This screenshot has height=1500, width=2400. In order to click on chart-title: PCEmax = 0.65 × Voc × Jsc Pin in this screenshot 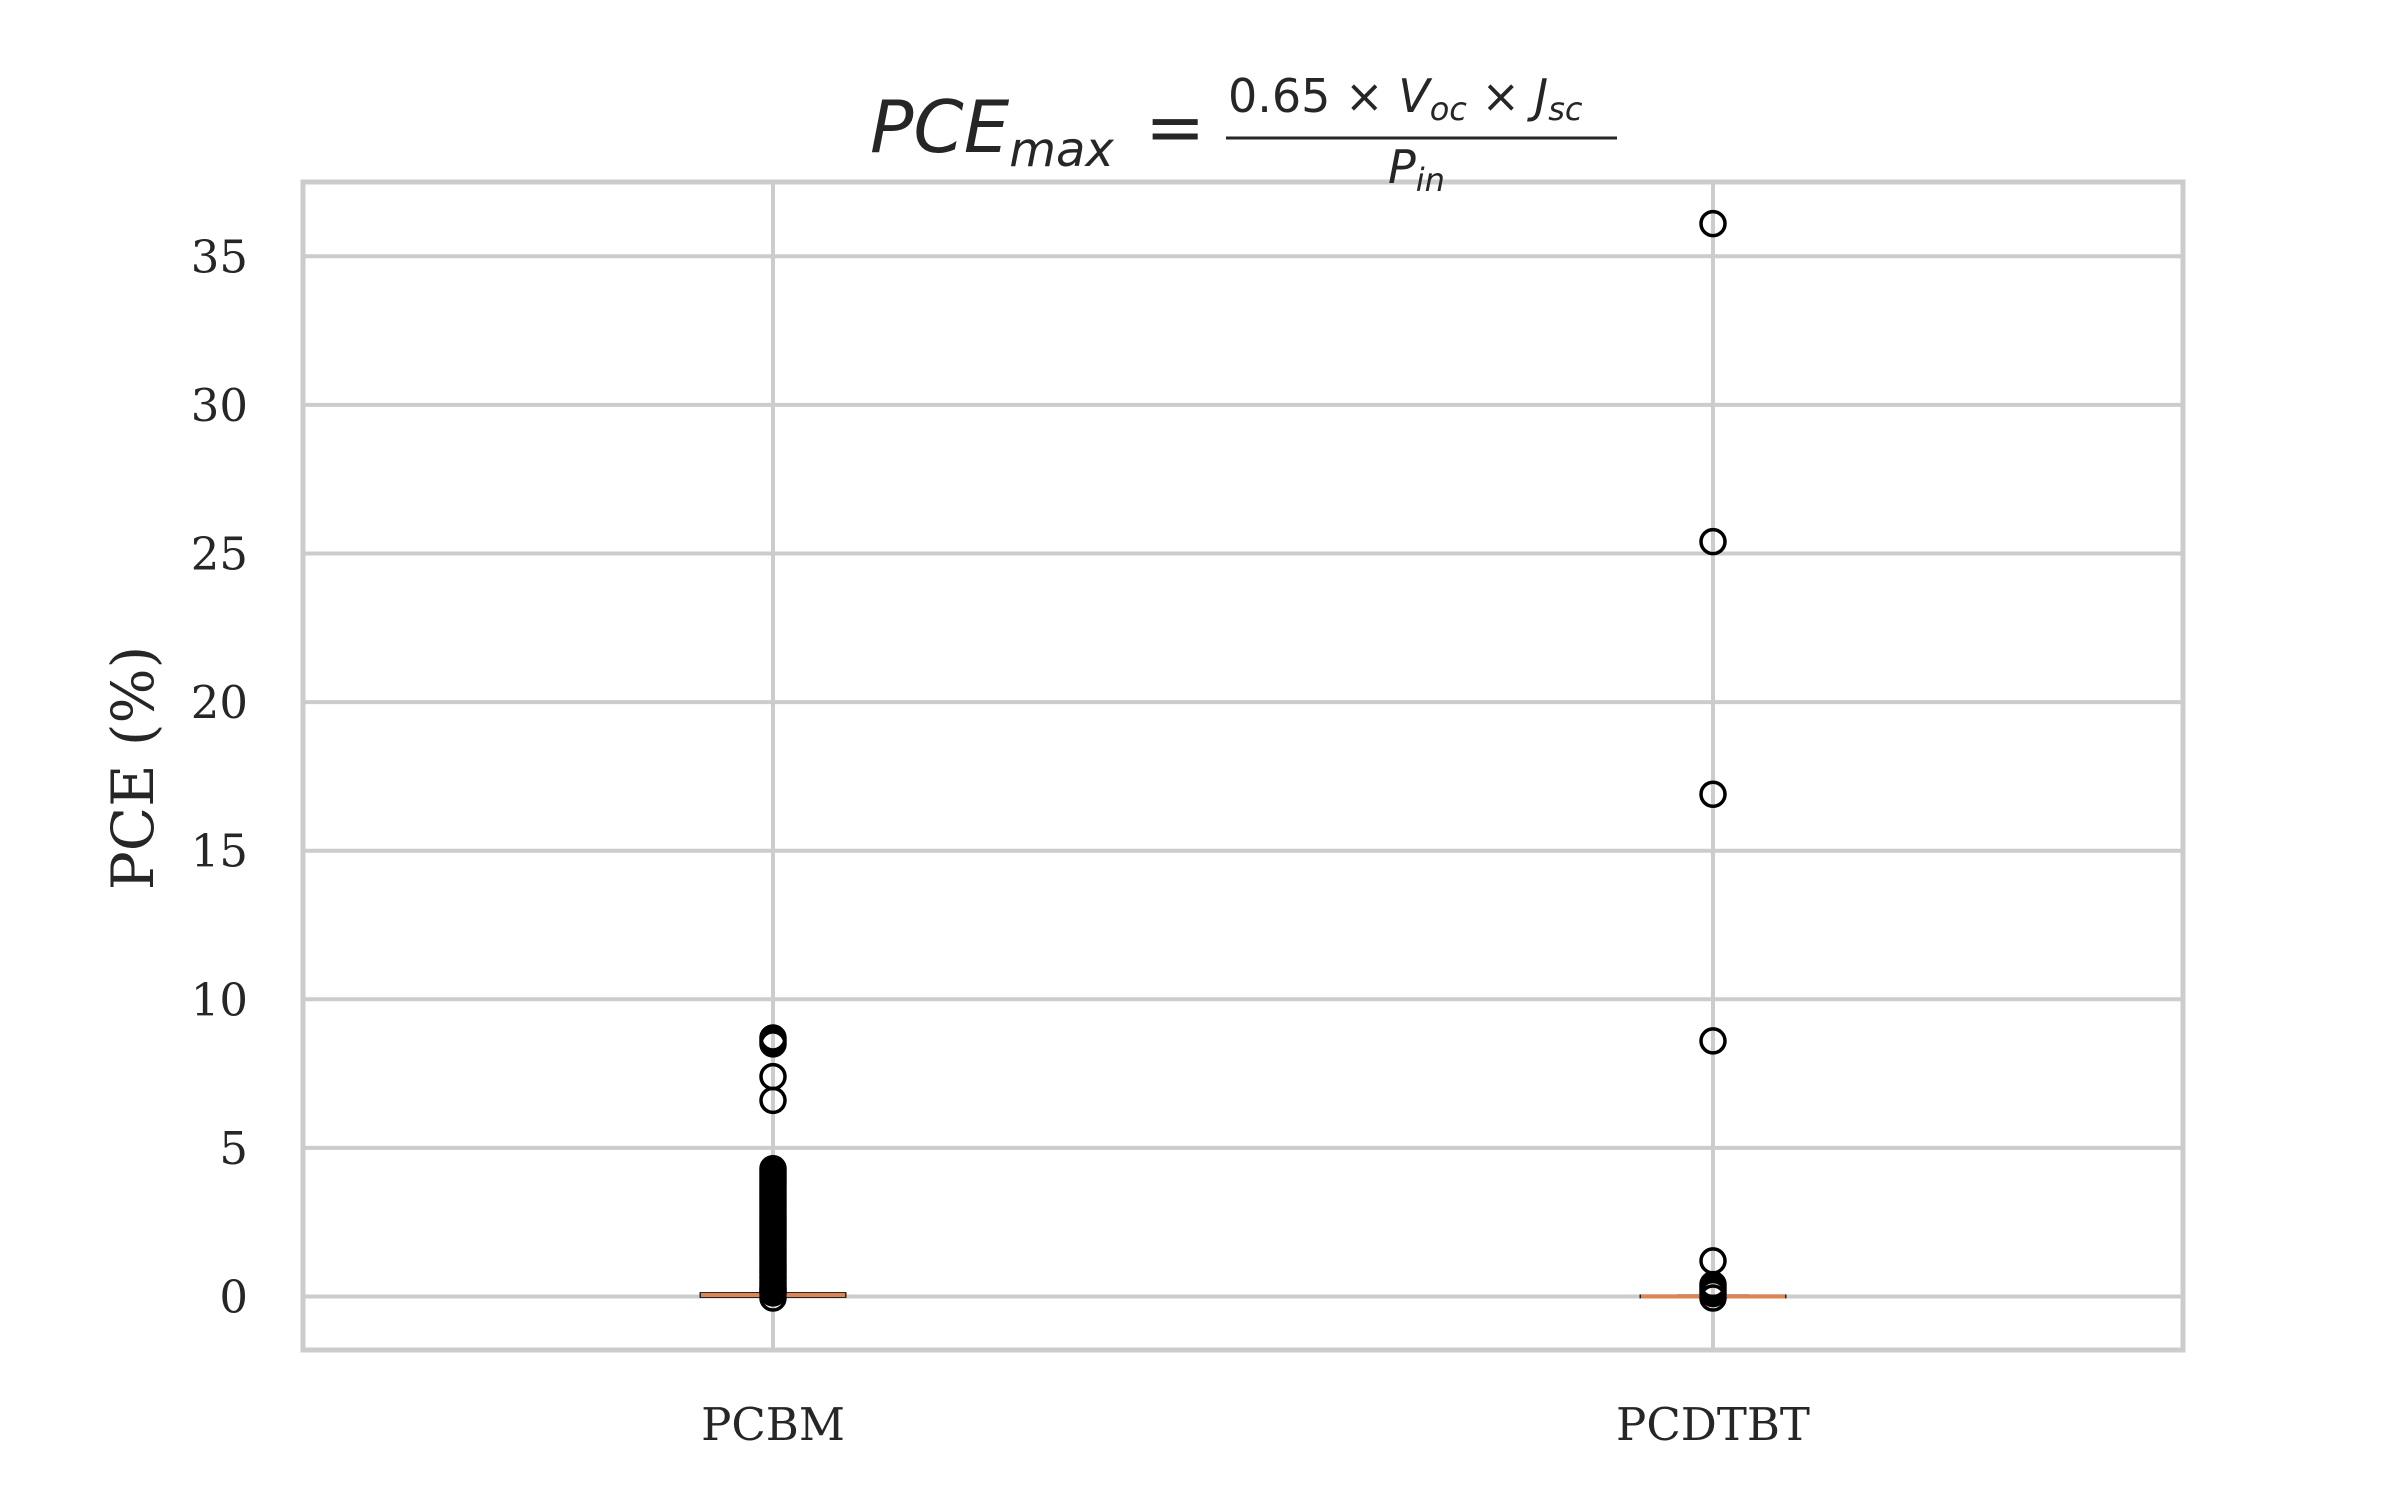, I will do `click(1243, 134)`.